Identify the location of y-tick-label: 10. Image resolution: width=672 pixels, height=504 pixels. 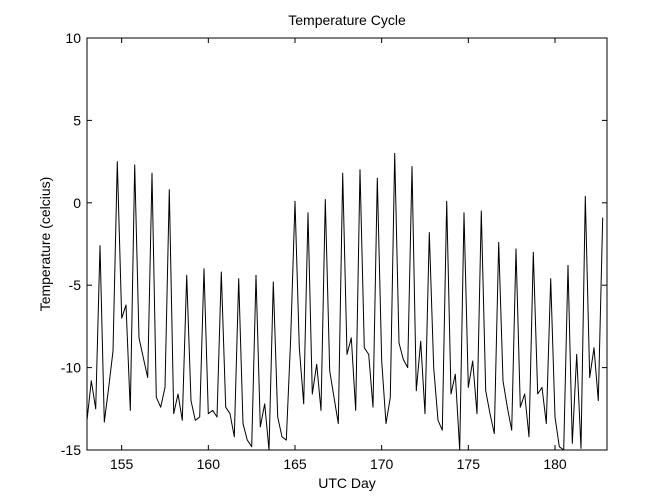
(73, 38).